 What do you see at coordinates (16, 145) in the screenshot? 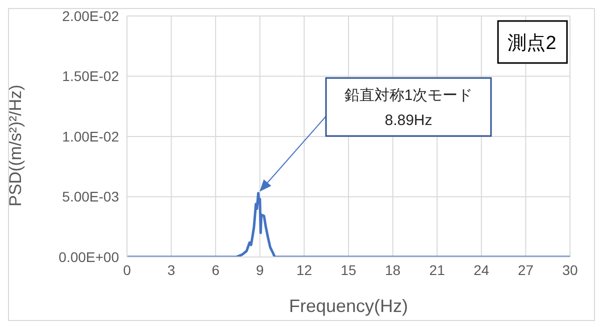
I see `y-axis-title: PSD((m/s²)²/Hz)` at bounding box center [16, 145].